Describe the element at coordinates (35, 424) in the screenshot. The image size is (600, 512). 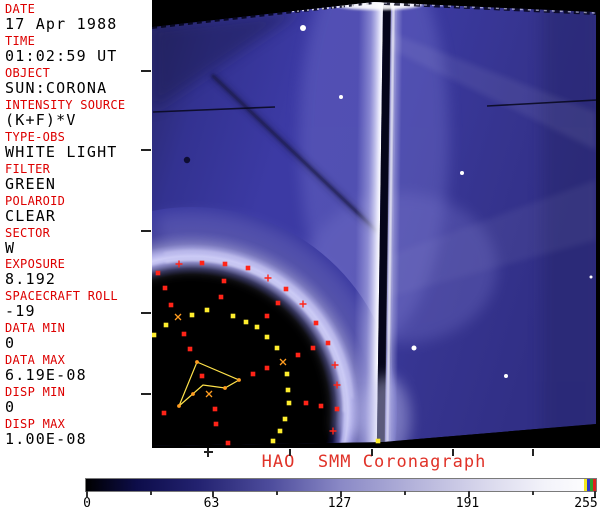
I see `field-label: DISP MAX` at that location.